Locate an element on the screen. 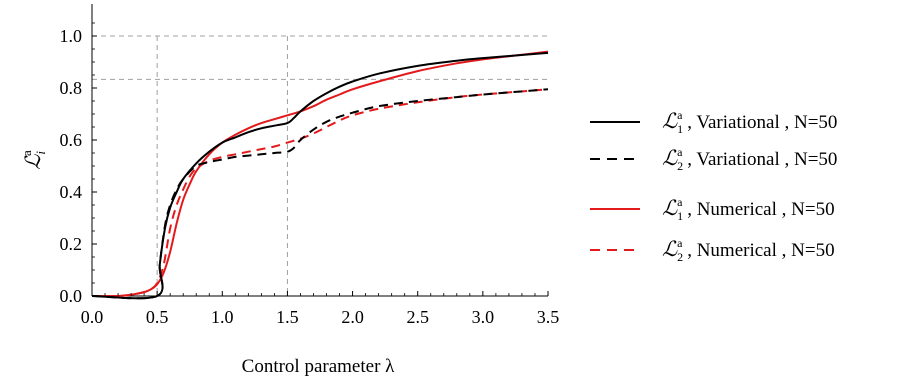  y-tick-label: 1.0 is located at coordinates (71, 36).